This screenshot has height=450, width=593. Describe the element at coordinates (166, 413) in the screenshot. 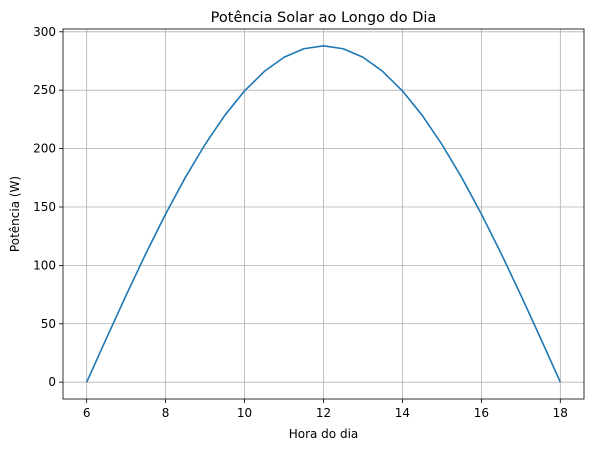

I see `x-tick-label: 8` at that location.